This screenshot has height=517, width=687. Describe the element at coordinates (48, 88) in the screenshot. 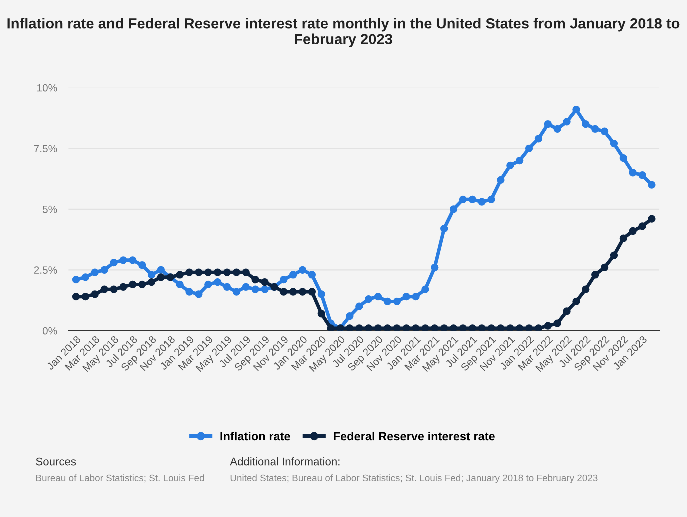

I see `y-tick-label: 10%` at that location.